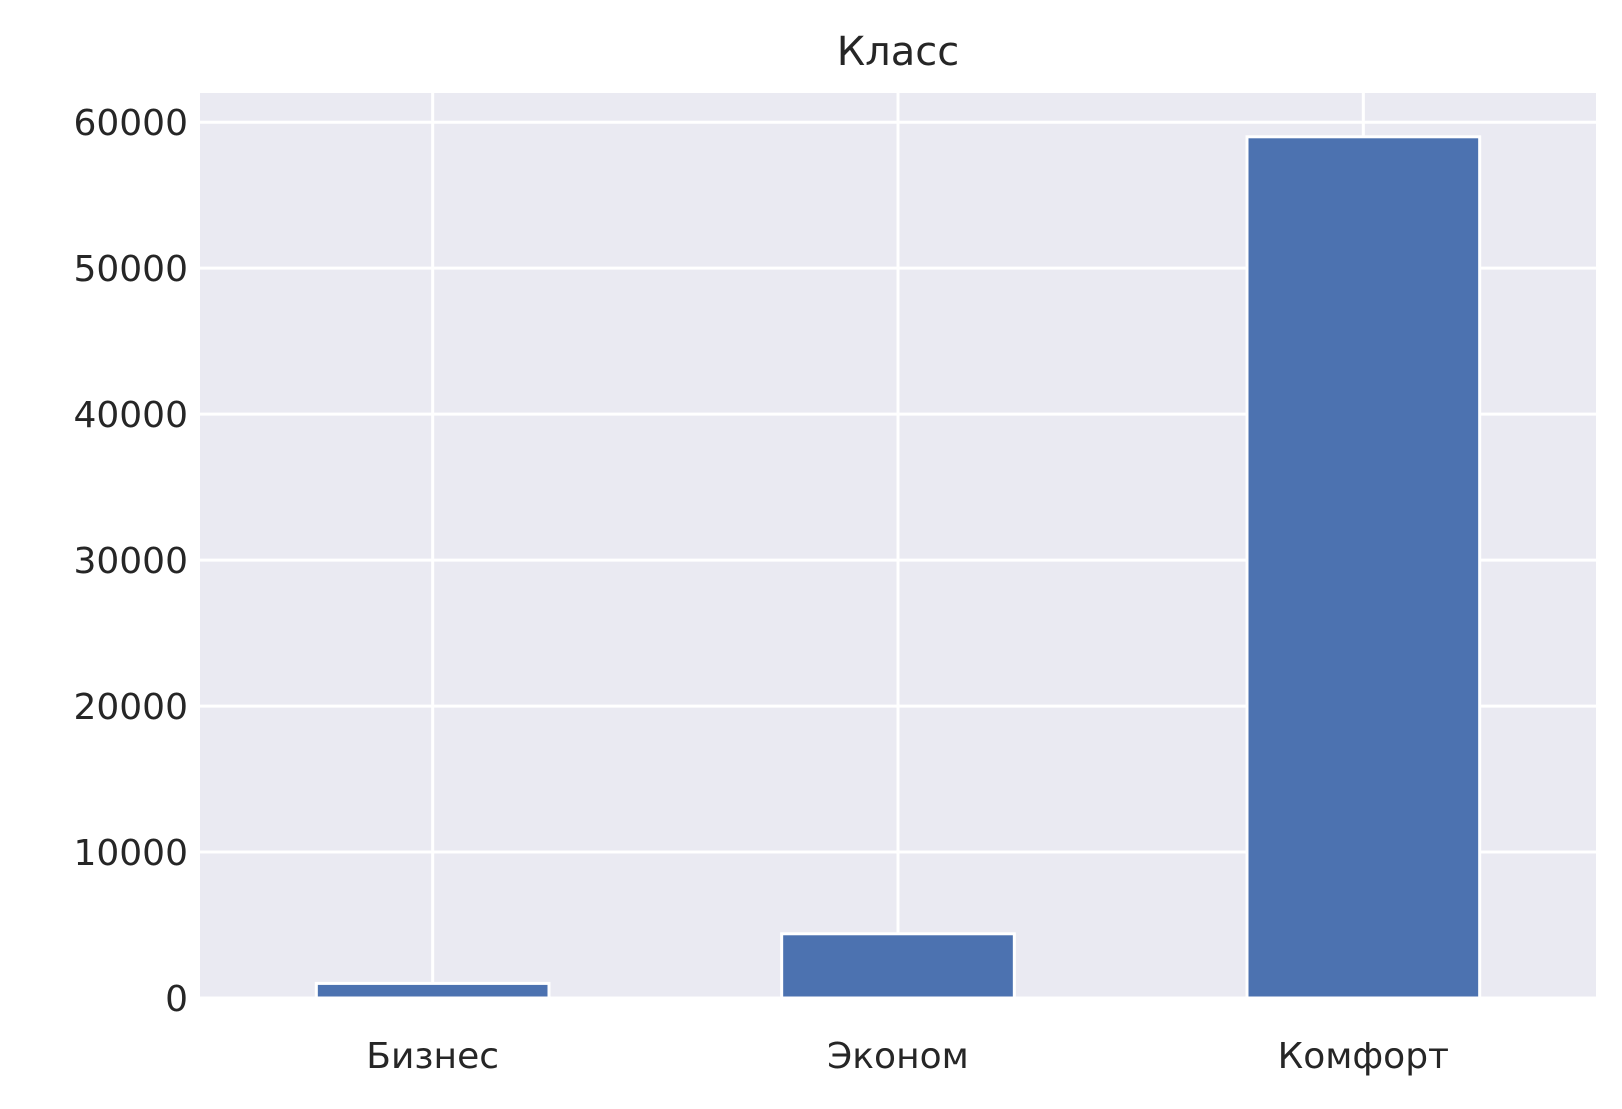 This screenshot has width=1622, height=1109. Describe the element at coordinates (130, 415) in the screenshot. I see `y-tick-label: 40000` at that location.